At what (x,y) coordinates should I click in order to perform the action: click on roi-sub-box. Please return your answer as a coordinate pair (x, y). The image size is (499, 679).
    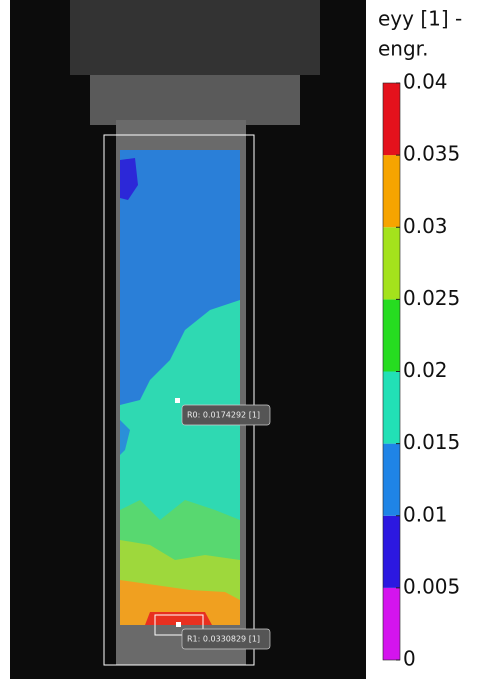
    Looking at the image, I should click on (179, 625).